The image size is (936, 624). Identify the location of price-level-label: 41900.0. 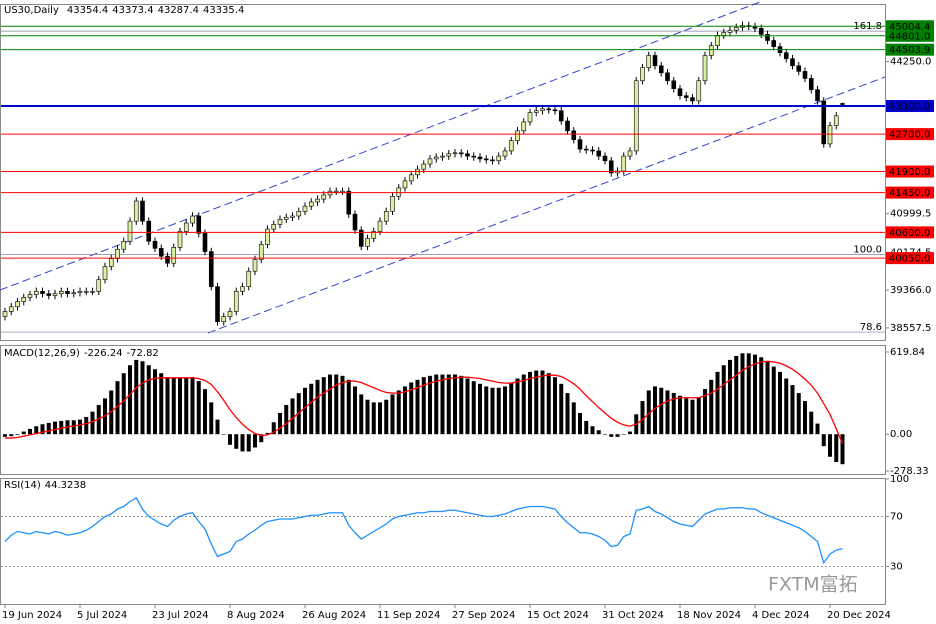
(909, 172).